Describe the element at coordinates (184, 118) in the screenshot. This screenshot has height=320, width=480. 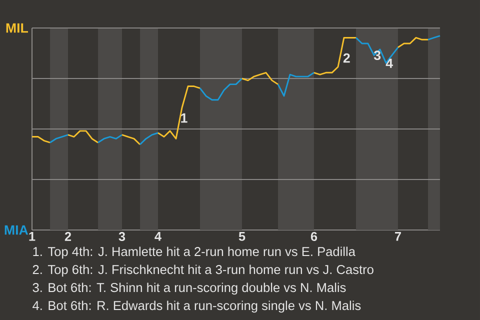
I see `annotation: 1` at that location.